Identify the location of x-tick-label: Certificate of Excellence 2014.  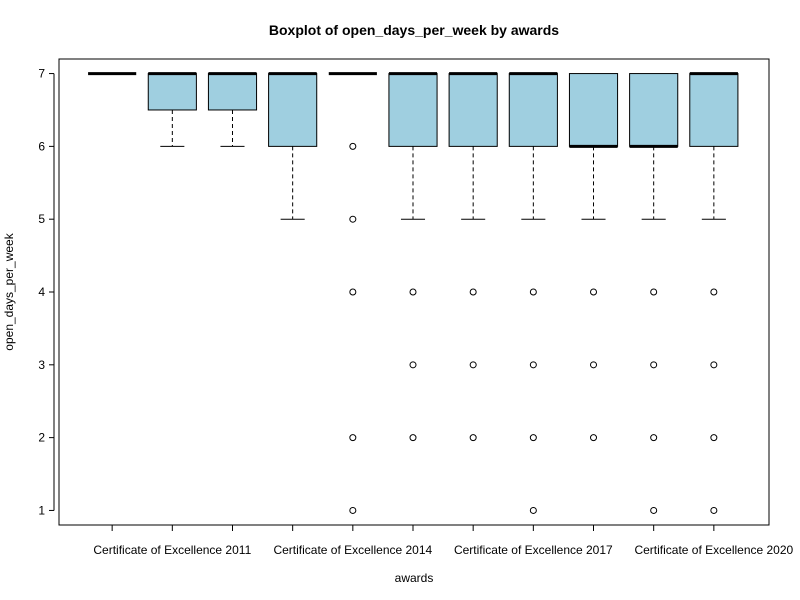
(352, 550).